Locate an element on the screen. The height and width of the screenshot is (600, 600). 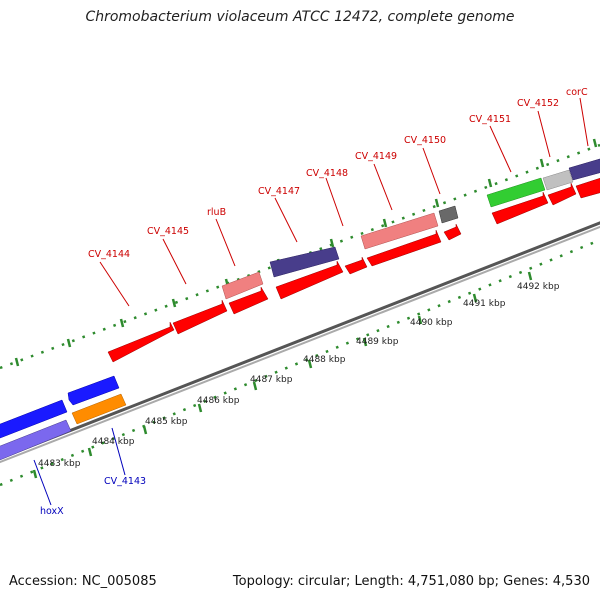
accession-text: Accession: NC_005085 is located at coordinates (83, 581).